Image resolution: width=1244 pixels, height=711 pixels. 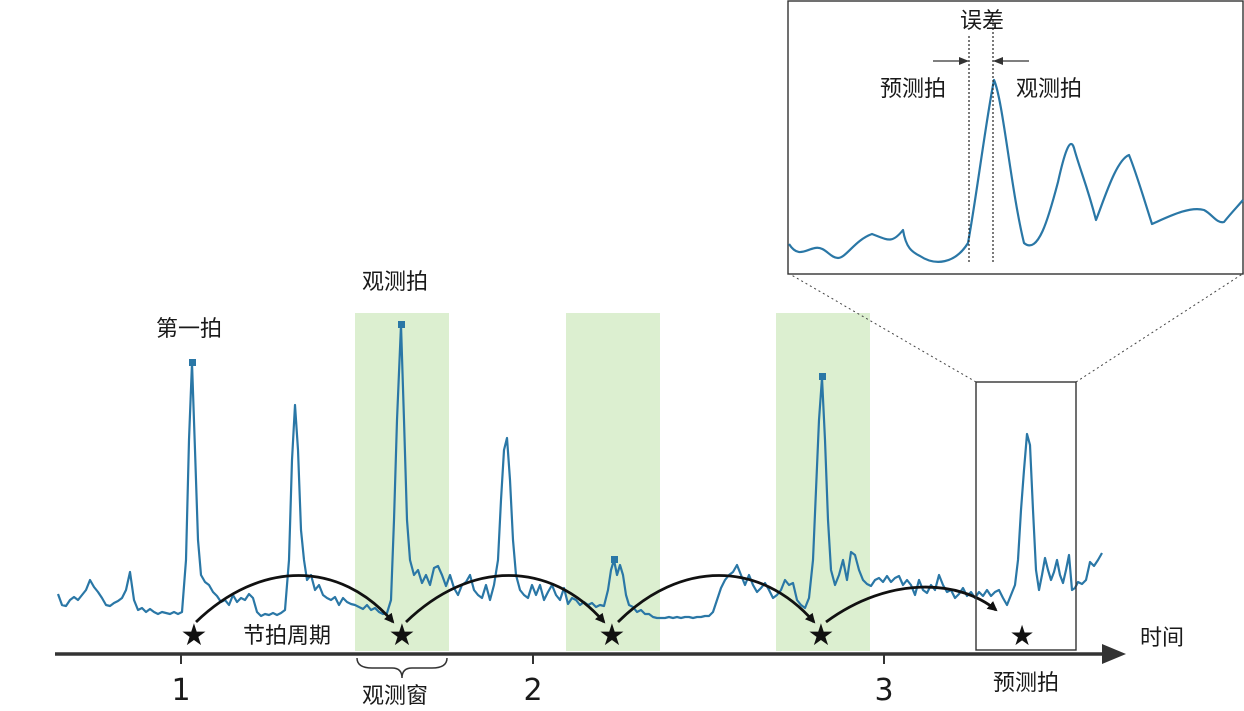 I want to click on observed-beat-label: 观测拍, so click(x=395, y=282).